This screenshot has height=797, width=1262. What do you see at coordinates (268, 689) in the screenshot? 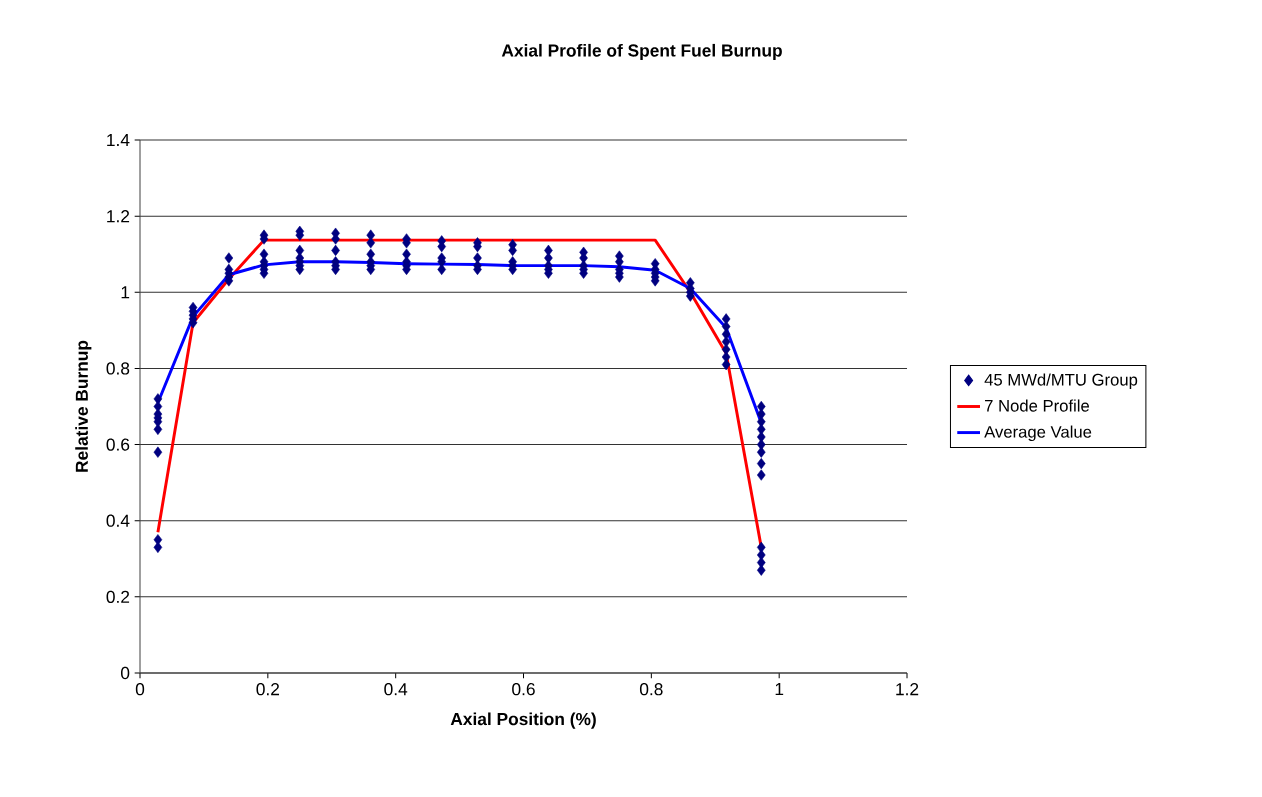
I see `x-tick-label: 0.2` at bounding box center [268, 689].